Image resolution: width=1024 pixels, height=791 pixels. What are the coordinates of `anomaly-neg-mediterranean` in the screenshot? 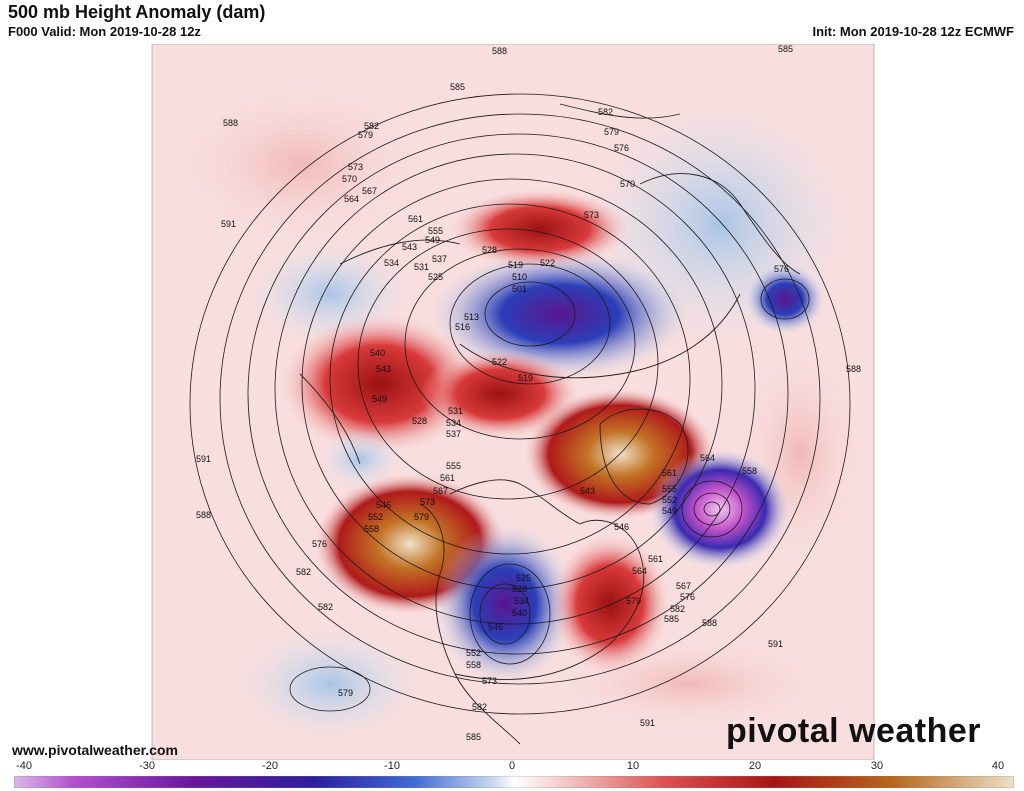 It's located at (785, 299).